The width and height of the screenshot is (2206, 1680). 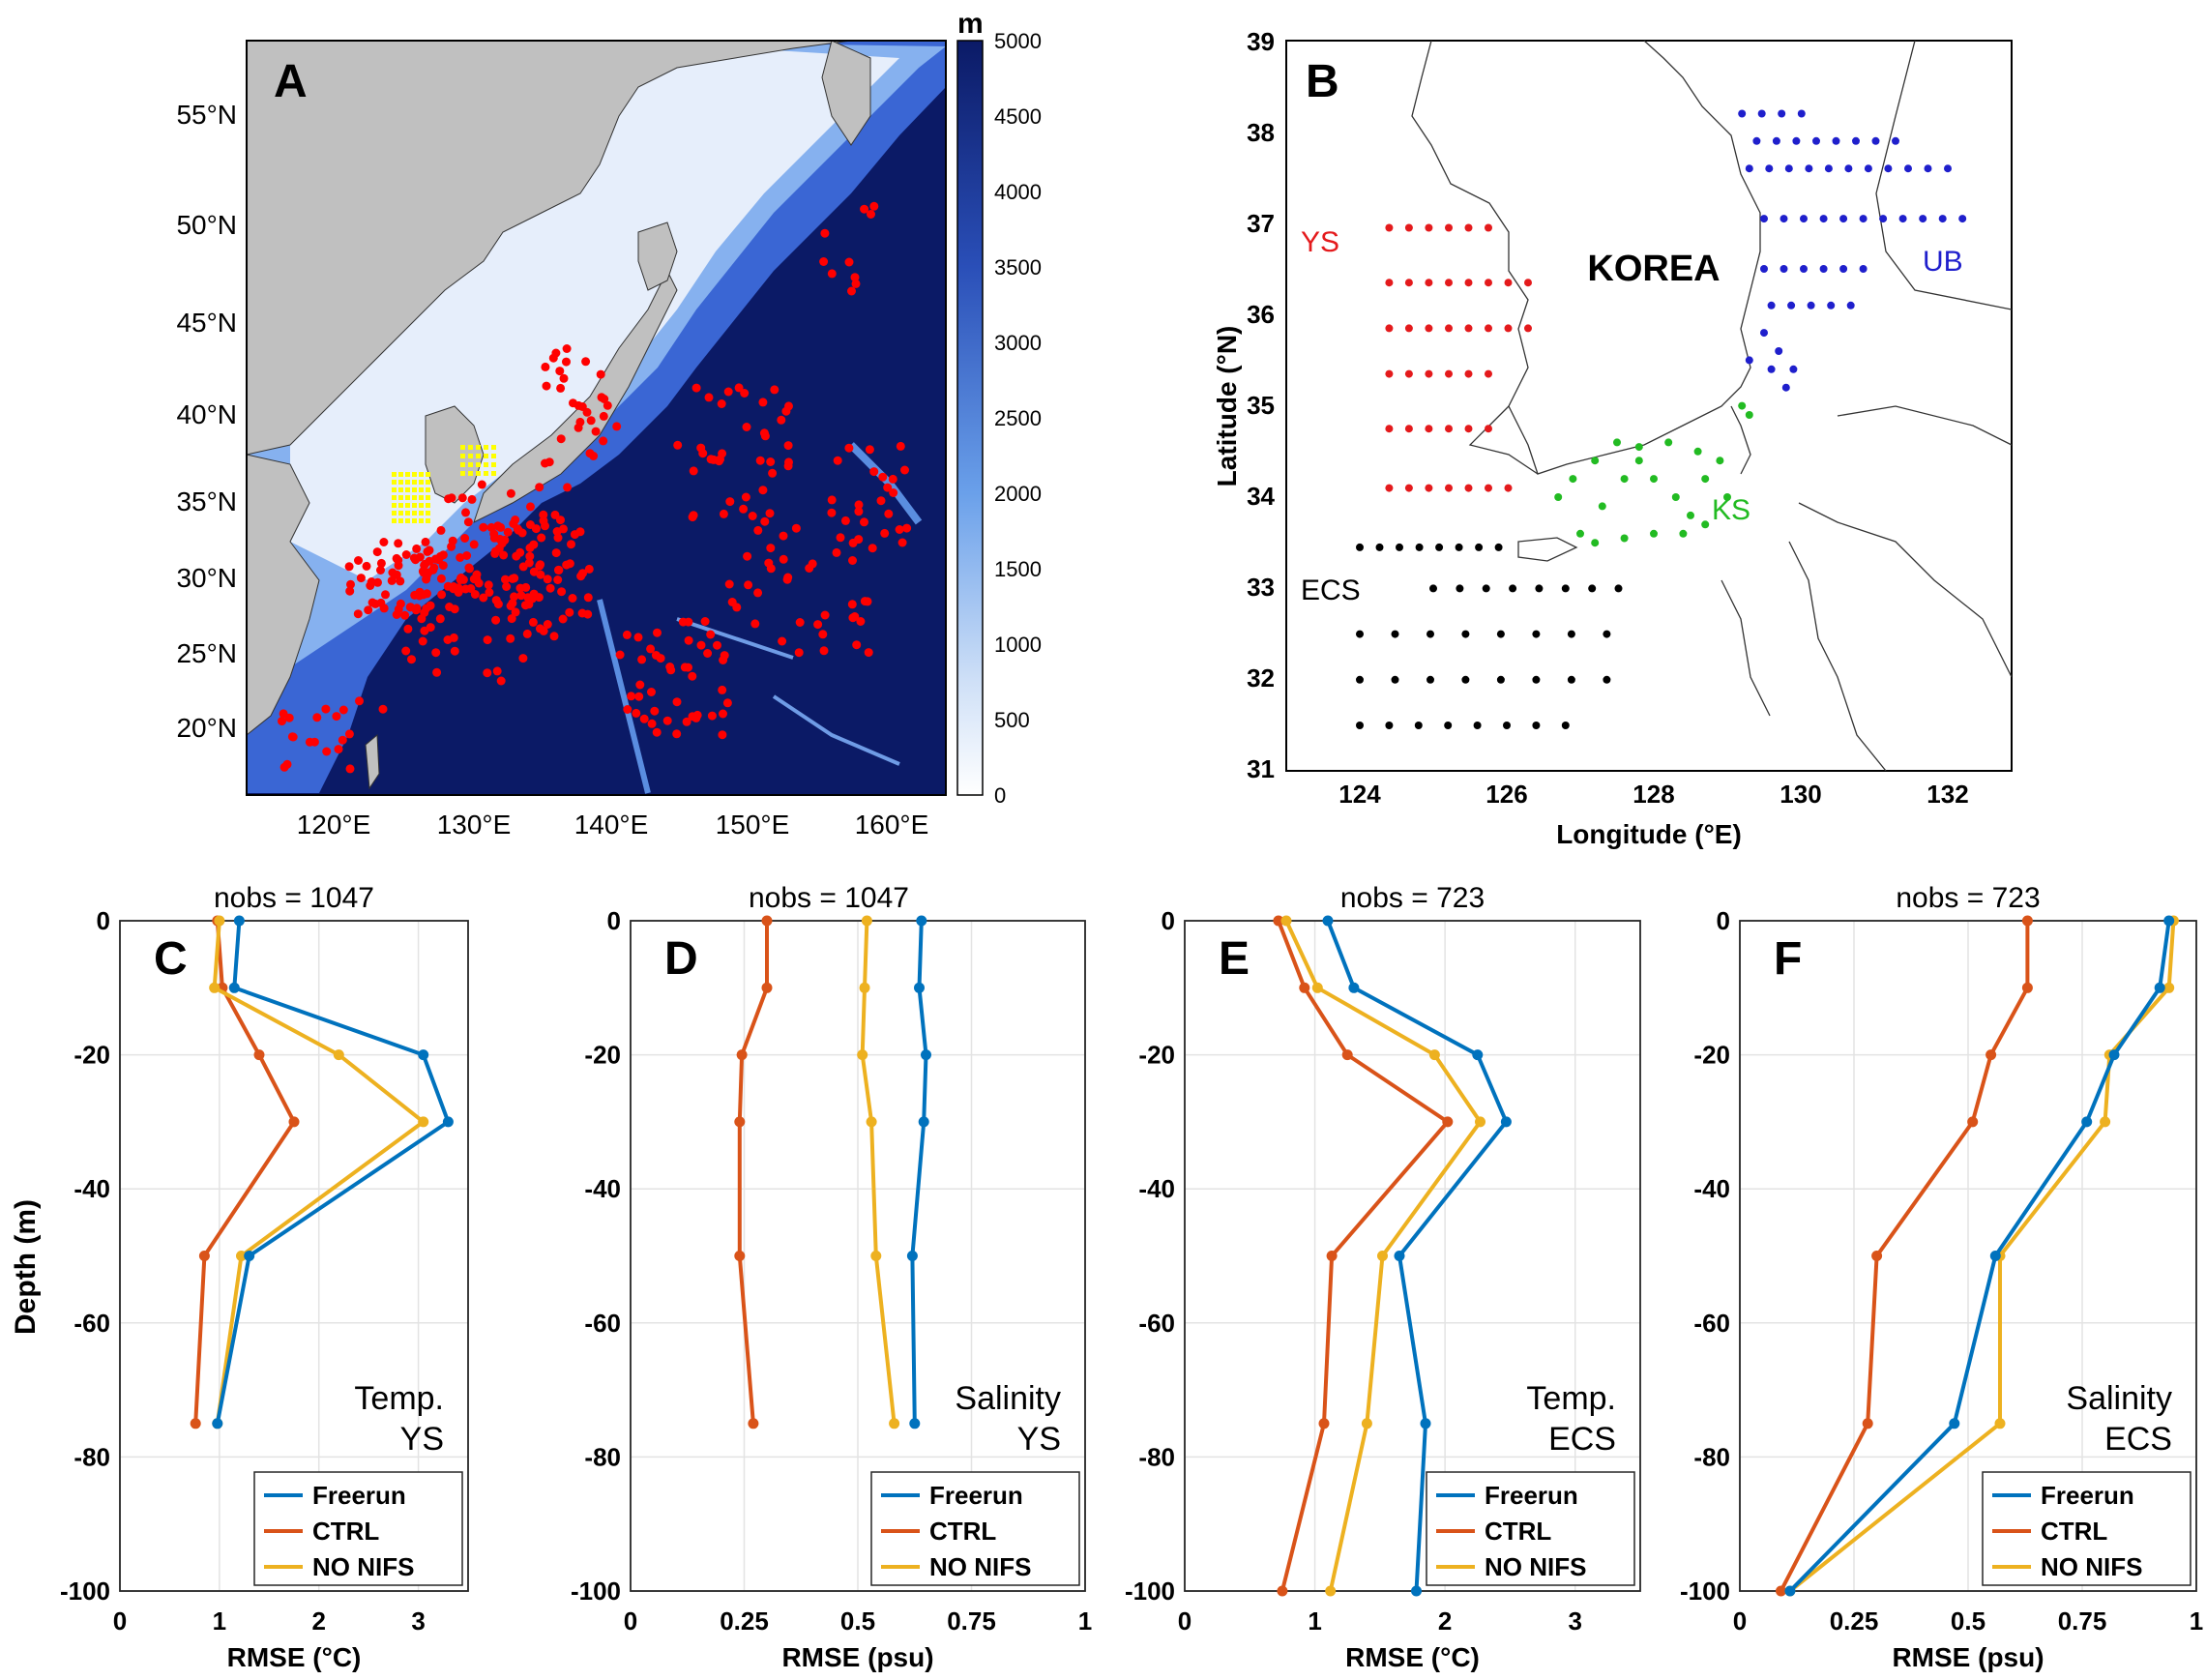 What do you see at coordinates (1012, 720) in the screenshot?
I see `colorbar-tick: 500` at bounding box center [1012, 720].